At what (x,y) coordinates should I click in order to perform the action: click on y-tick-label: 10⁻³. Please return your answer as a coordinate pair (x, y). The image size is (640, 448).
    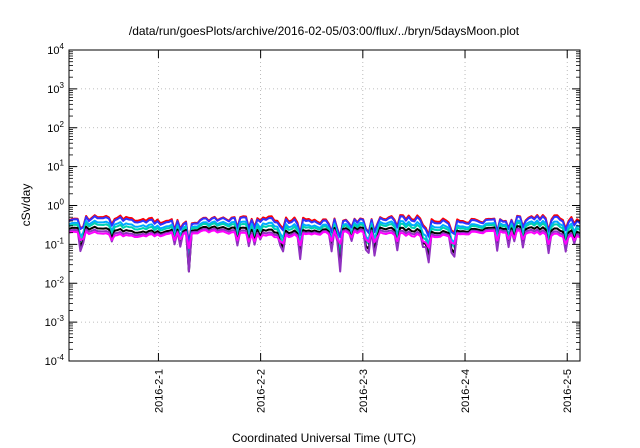
    Looking at the image, I should click on (55, 321).